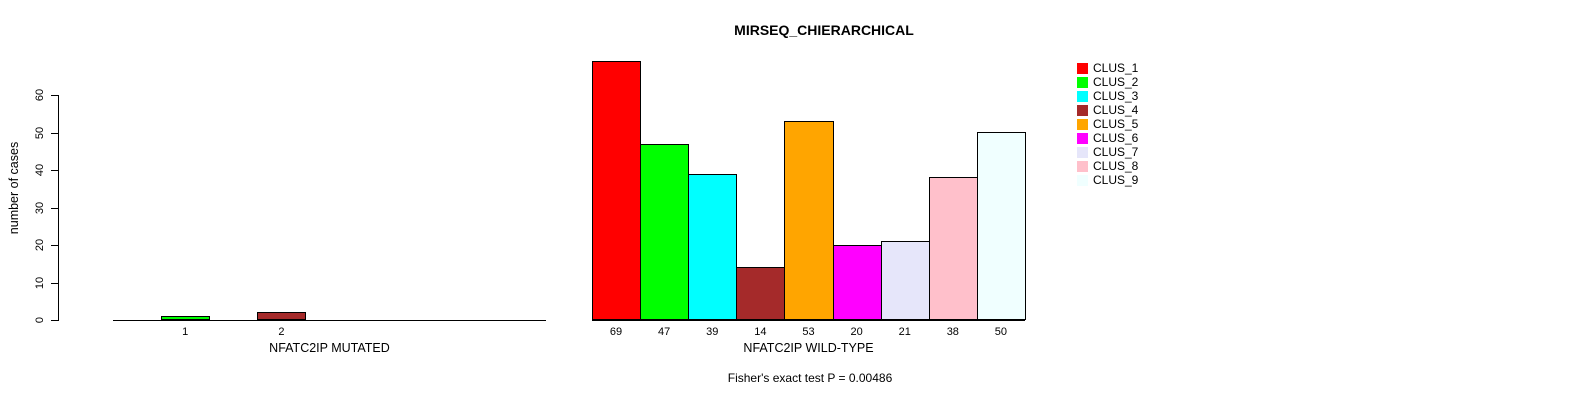 This screenshot has height=400, width=1590. What do you see at coordinates (1116, 110) in the screenshot?
I see `legend-label-clus_4: CLUS_4` at bounding box center [1116, 110].